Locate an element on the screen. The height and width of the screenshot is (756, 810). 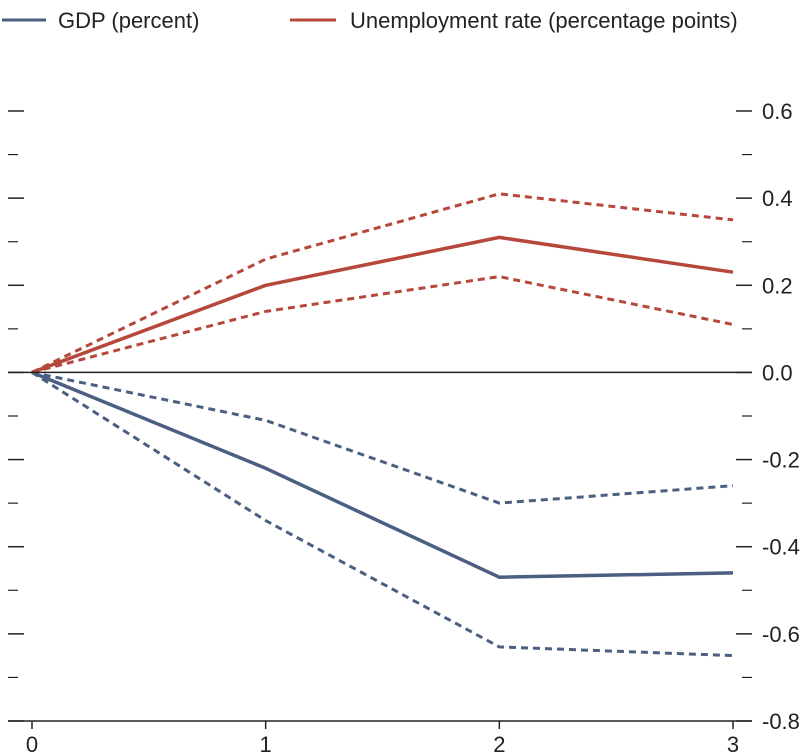
legend-label-gdp: GDP (percent) is located at coordinates (128, 20).